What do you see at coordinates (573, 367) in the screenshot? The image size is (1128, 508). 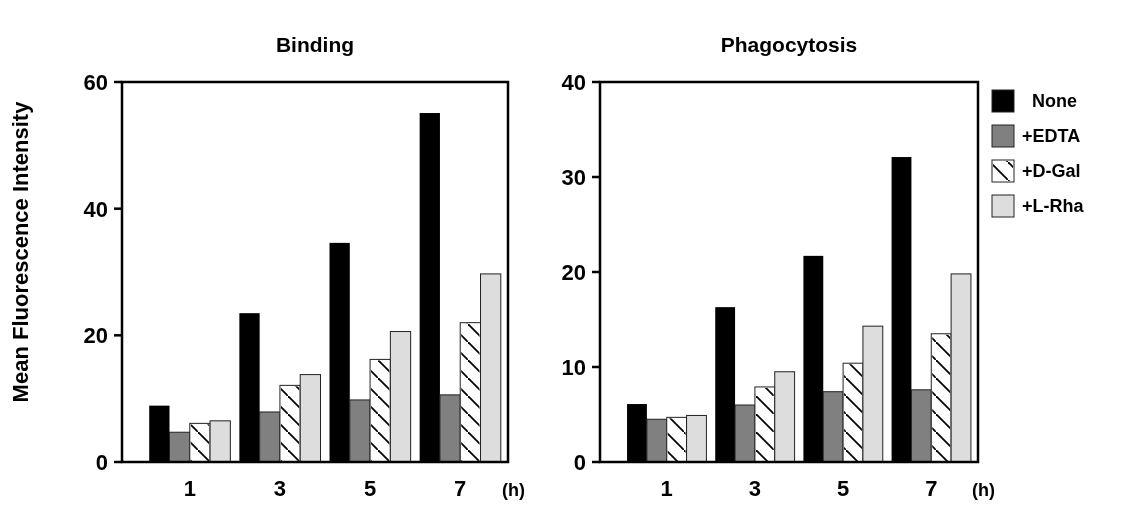 I see `y-tick-label: 10` at bounding box center [573, 367].